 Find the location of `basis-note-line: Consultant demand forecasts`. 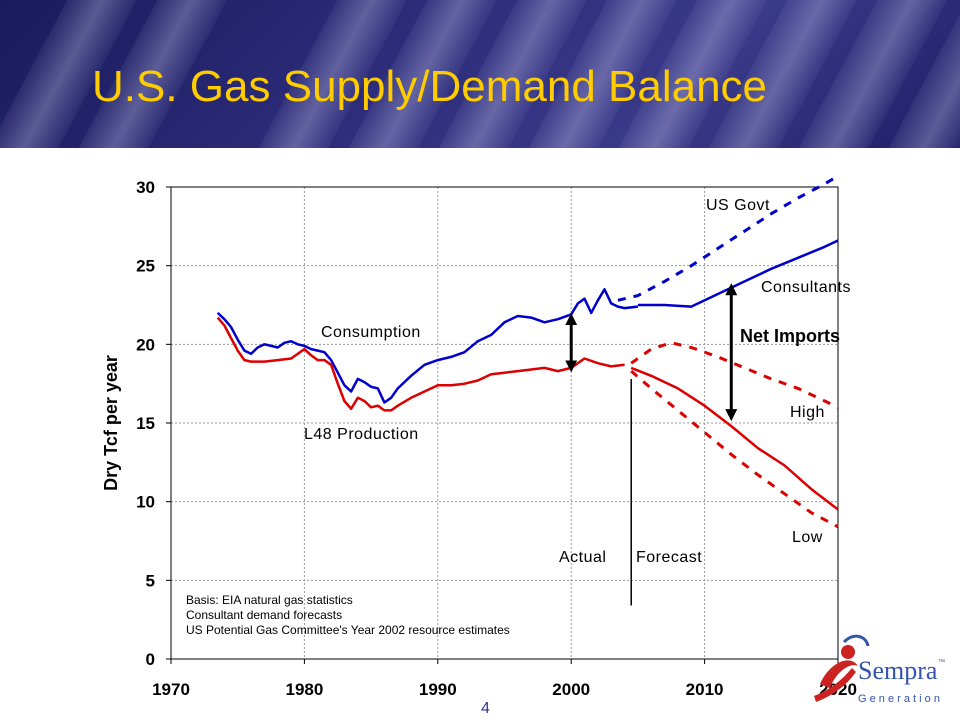

basis-note-line: Consultant demand forecasts is located at coordinates (264, 615).